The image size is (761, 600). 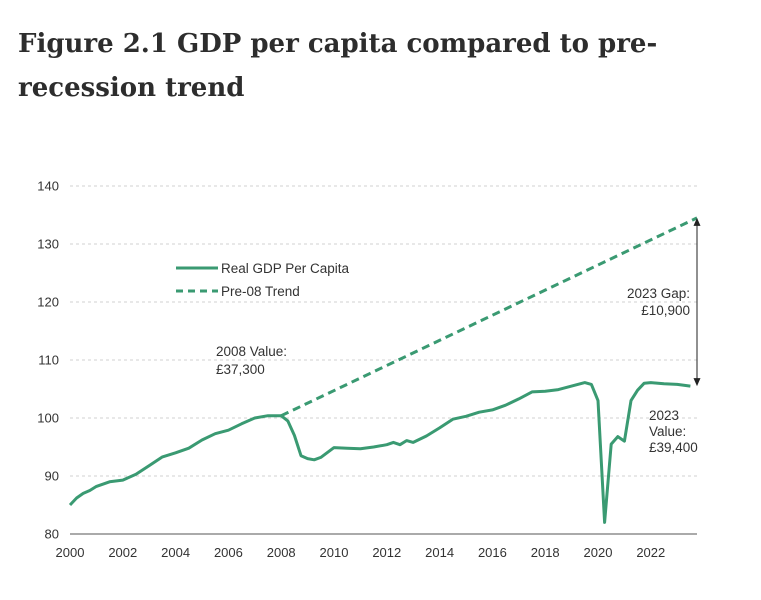 I want to click on x-tick-label-2012: 2012, so click(x=386, y=552).